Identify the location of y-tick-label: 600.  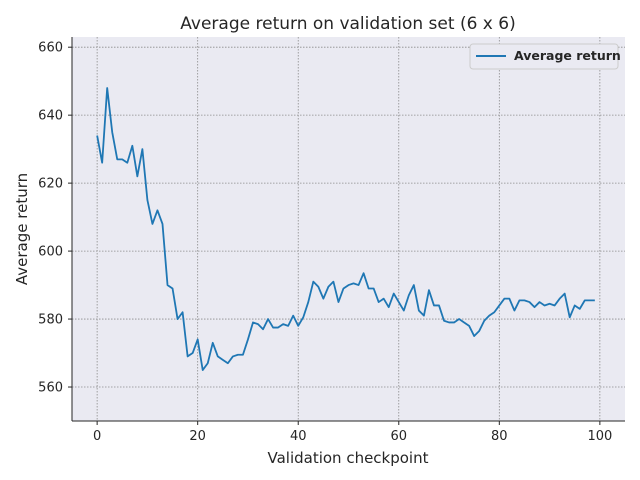
(50, 252).